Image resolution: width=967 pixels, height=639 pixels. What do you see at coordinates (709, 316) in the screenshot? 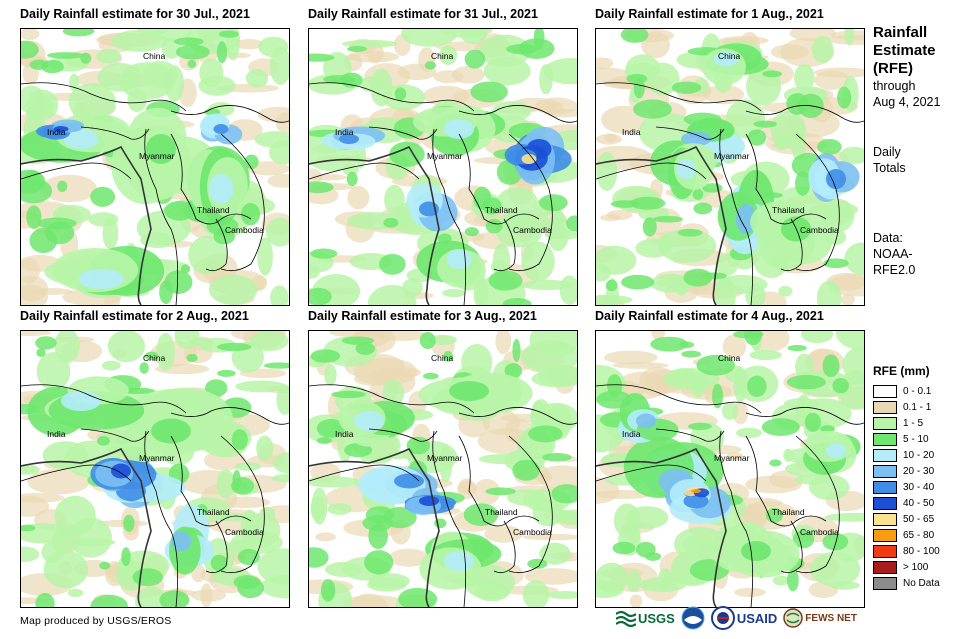
I see `panel-title: Daily Rainfall estimate for 4 Aug., 2021` at bounding box center [709, 316].